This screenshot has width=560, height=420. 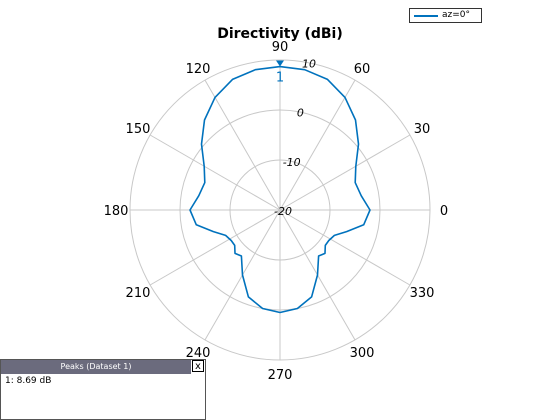 What do you see at coordinates (116, 211) in the screenshot?
I see `angle-tick-180: 180` at bounding box center [116, 211].